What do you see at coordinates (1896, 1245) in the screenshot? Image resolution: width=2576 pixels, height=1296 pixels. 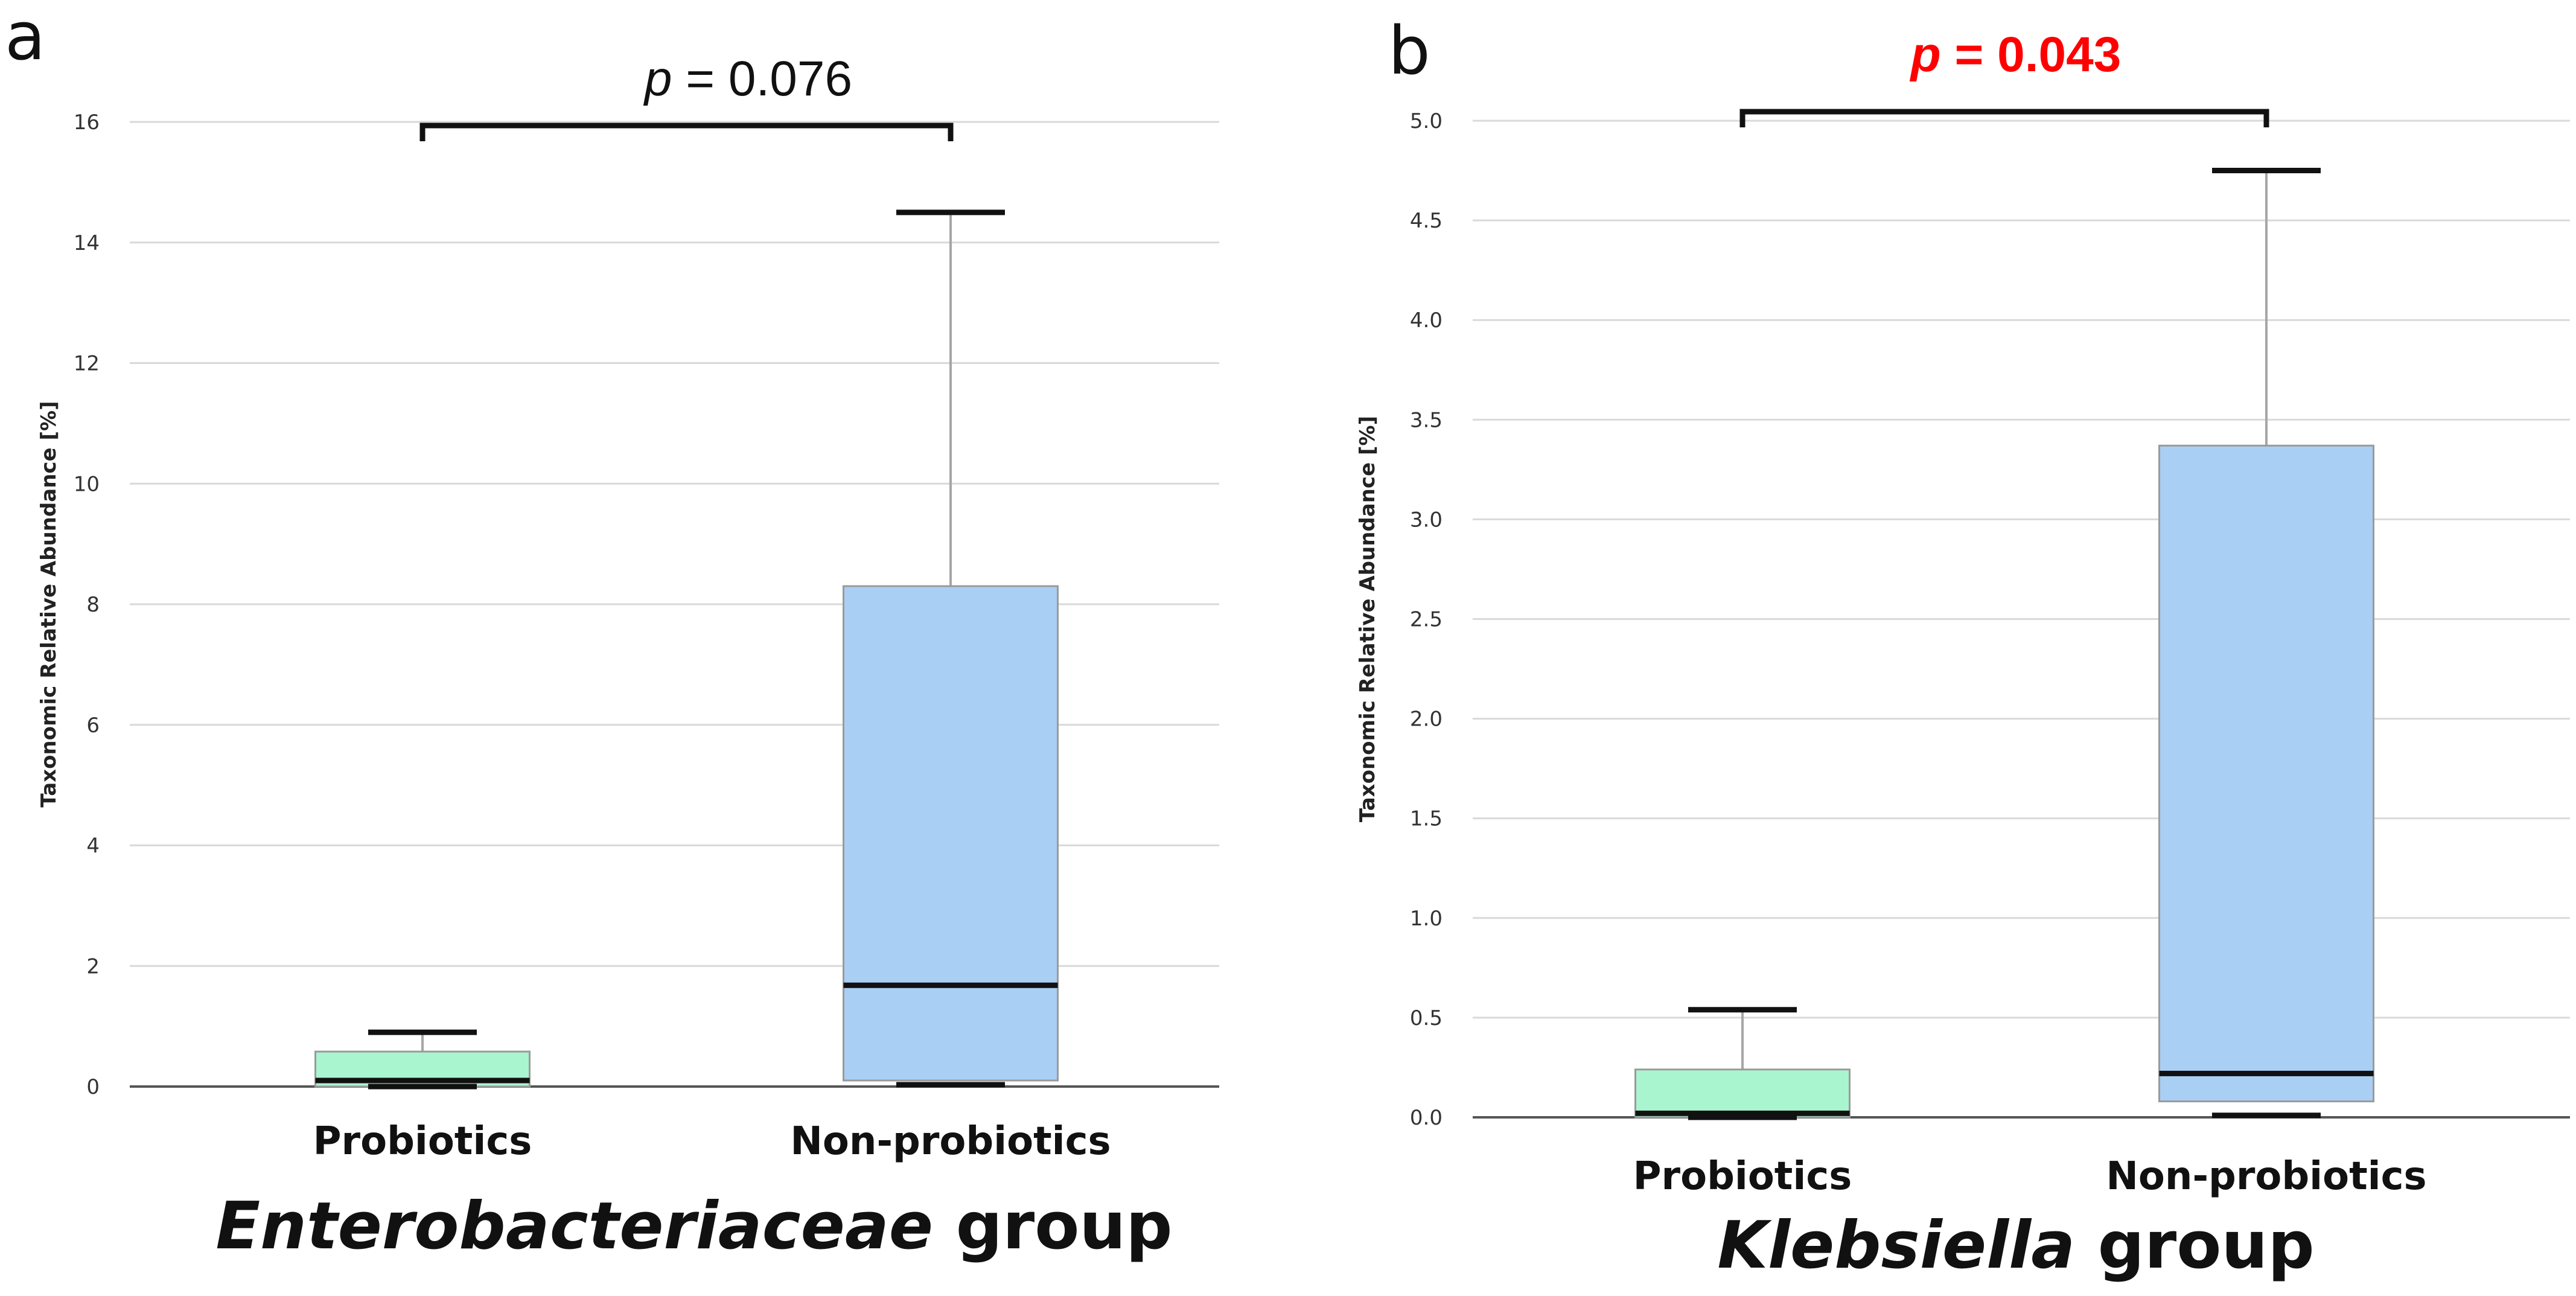 I see `group-taxon: Klebsiella` at bounding box center [1896, 1245].